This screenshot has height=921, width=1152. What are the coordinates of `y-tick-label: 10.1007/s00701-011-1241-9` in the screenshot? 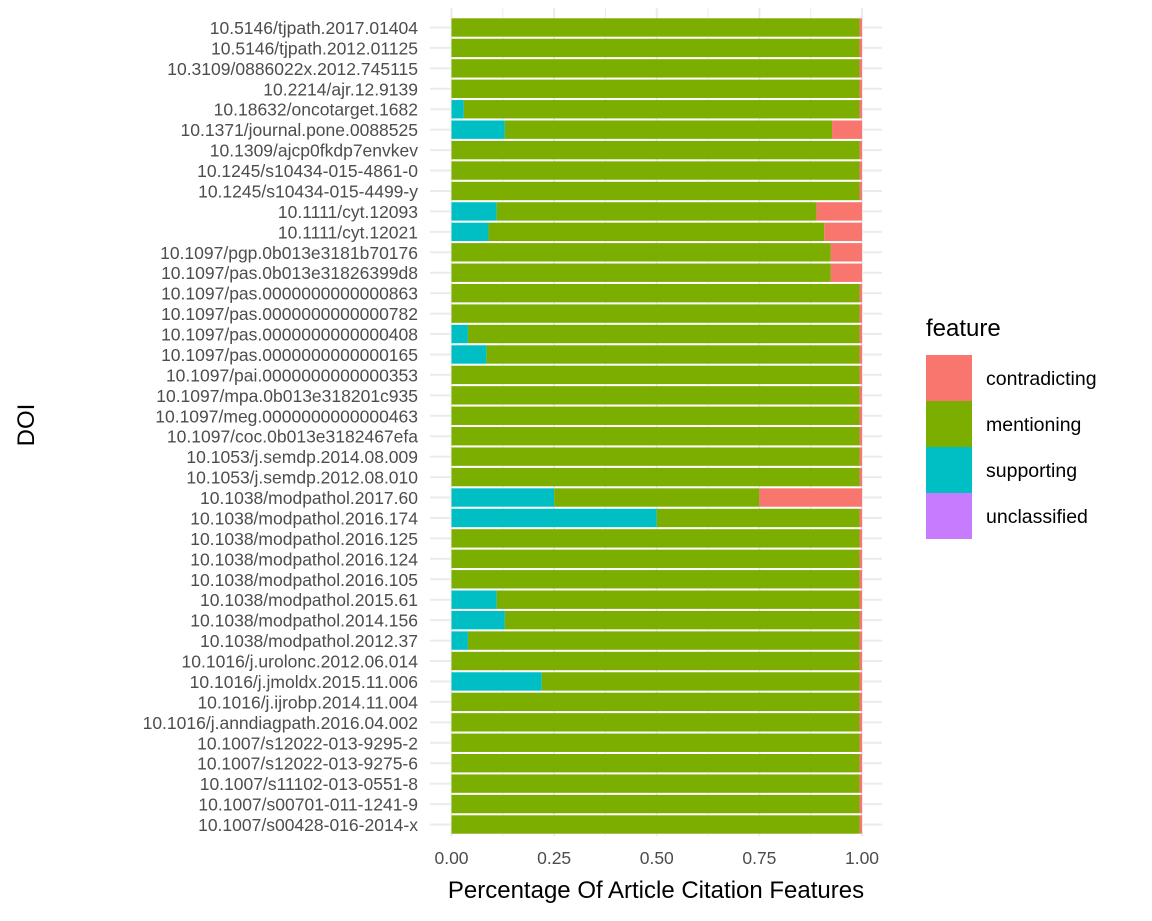 It's located at (308, 805).